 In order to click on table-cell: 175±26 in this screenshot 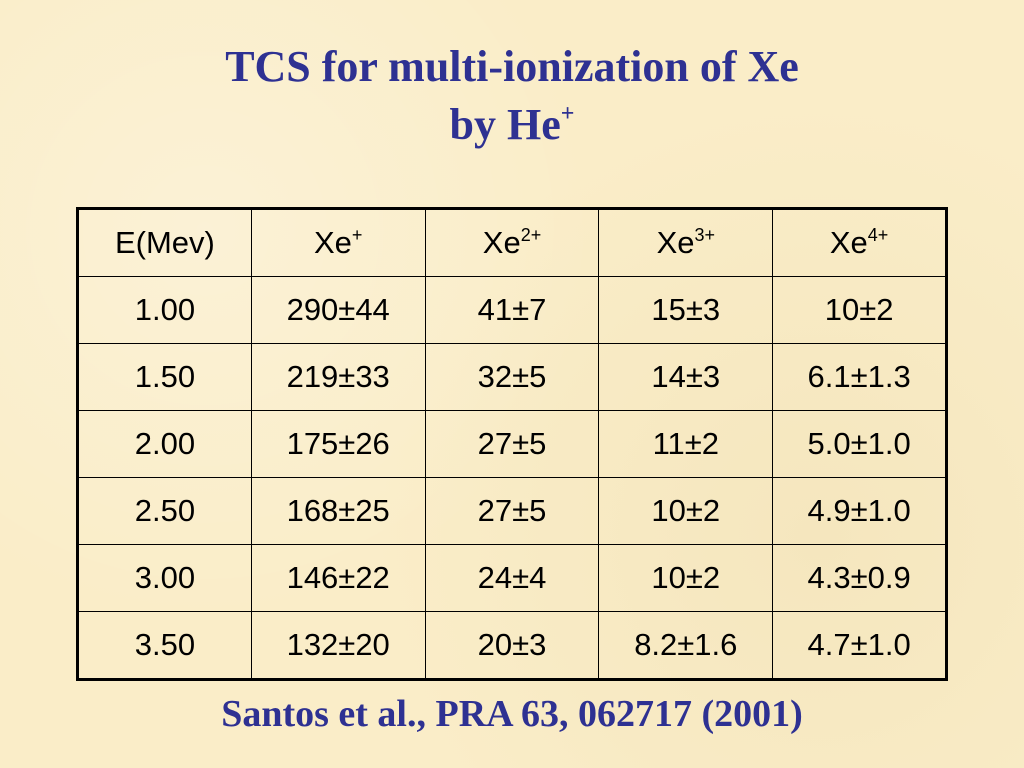, I will do `click(338, 444)`.